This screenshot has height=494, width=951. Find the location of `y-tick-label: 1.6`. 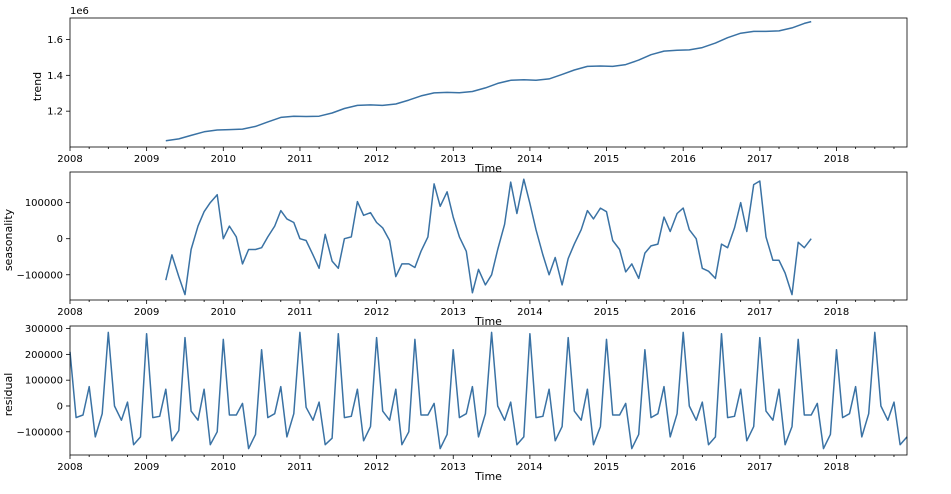

y-tick-label: 1.6 is located at coordinates (55, 40).